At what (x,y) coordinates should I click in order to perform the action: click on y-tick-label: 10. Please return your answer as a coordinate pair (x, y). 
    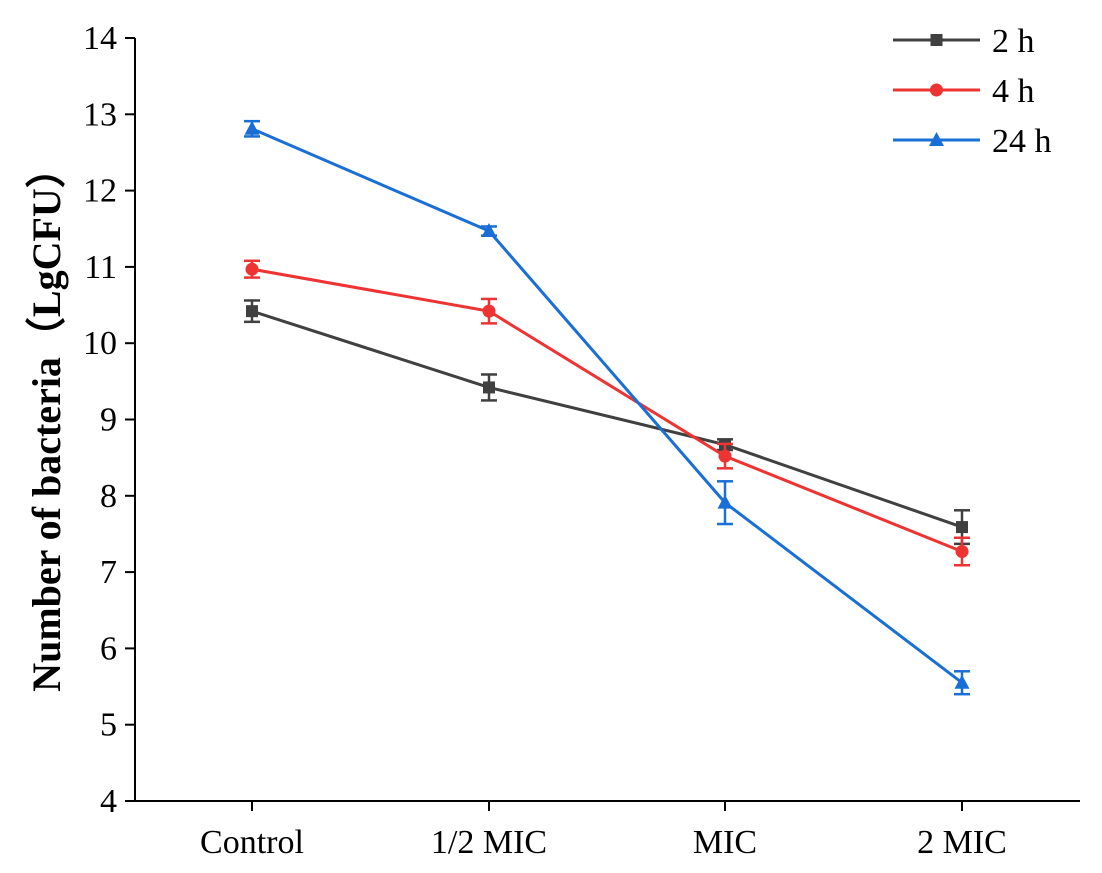
    Looking at the image, I should click on (100, 343).